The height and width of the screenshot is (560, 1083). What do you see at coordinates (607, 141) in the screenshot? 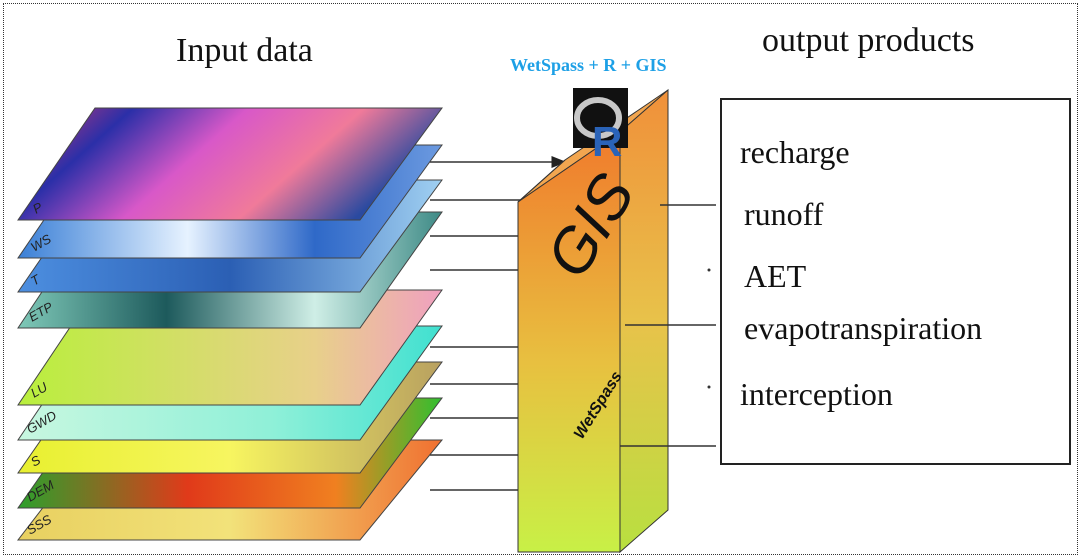
I see `r-logo-letter: R` at bounding box center [607, 141].